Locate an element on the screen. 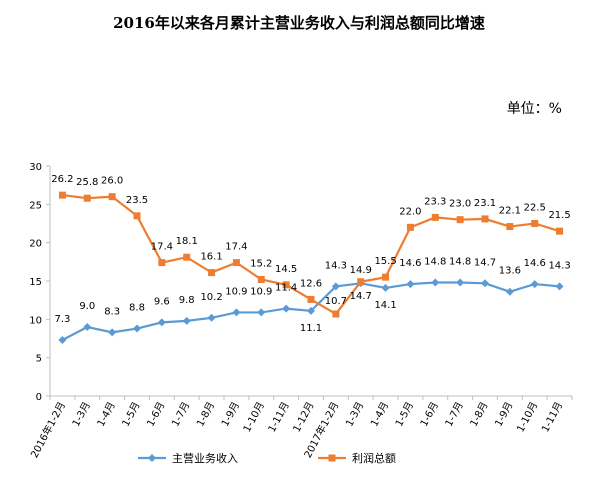 The width and height of the screenshot is (598, 477). y-tick-label: 30 is located at coordinates (35, 167).